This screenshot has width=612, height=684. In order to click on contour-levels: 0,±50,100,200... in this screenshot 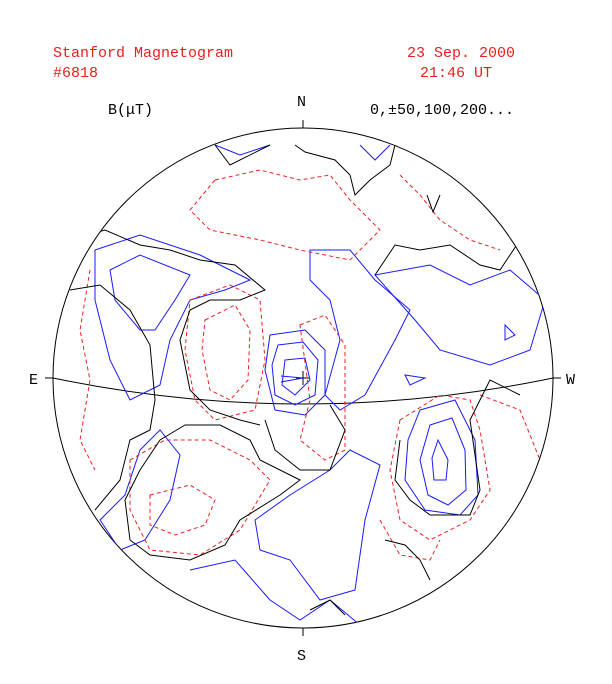, I will do `click(442, 110)`.